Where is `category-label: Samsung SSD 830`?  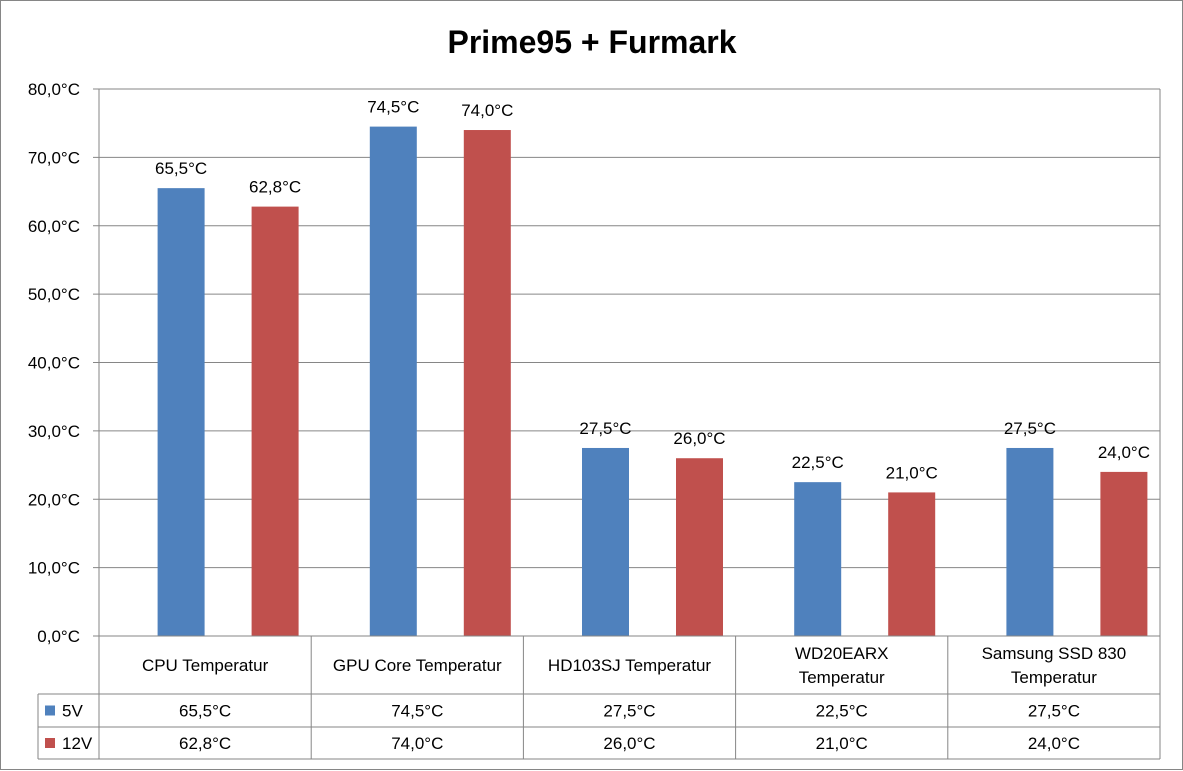 category-label: Samsung SSD 830 is located at coordinates (1054, 653).